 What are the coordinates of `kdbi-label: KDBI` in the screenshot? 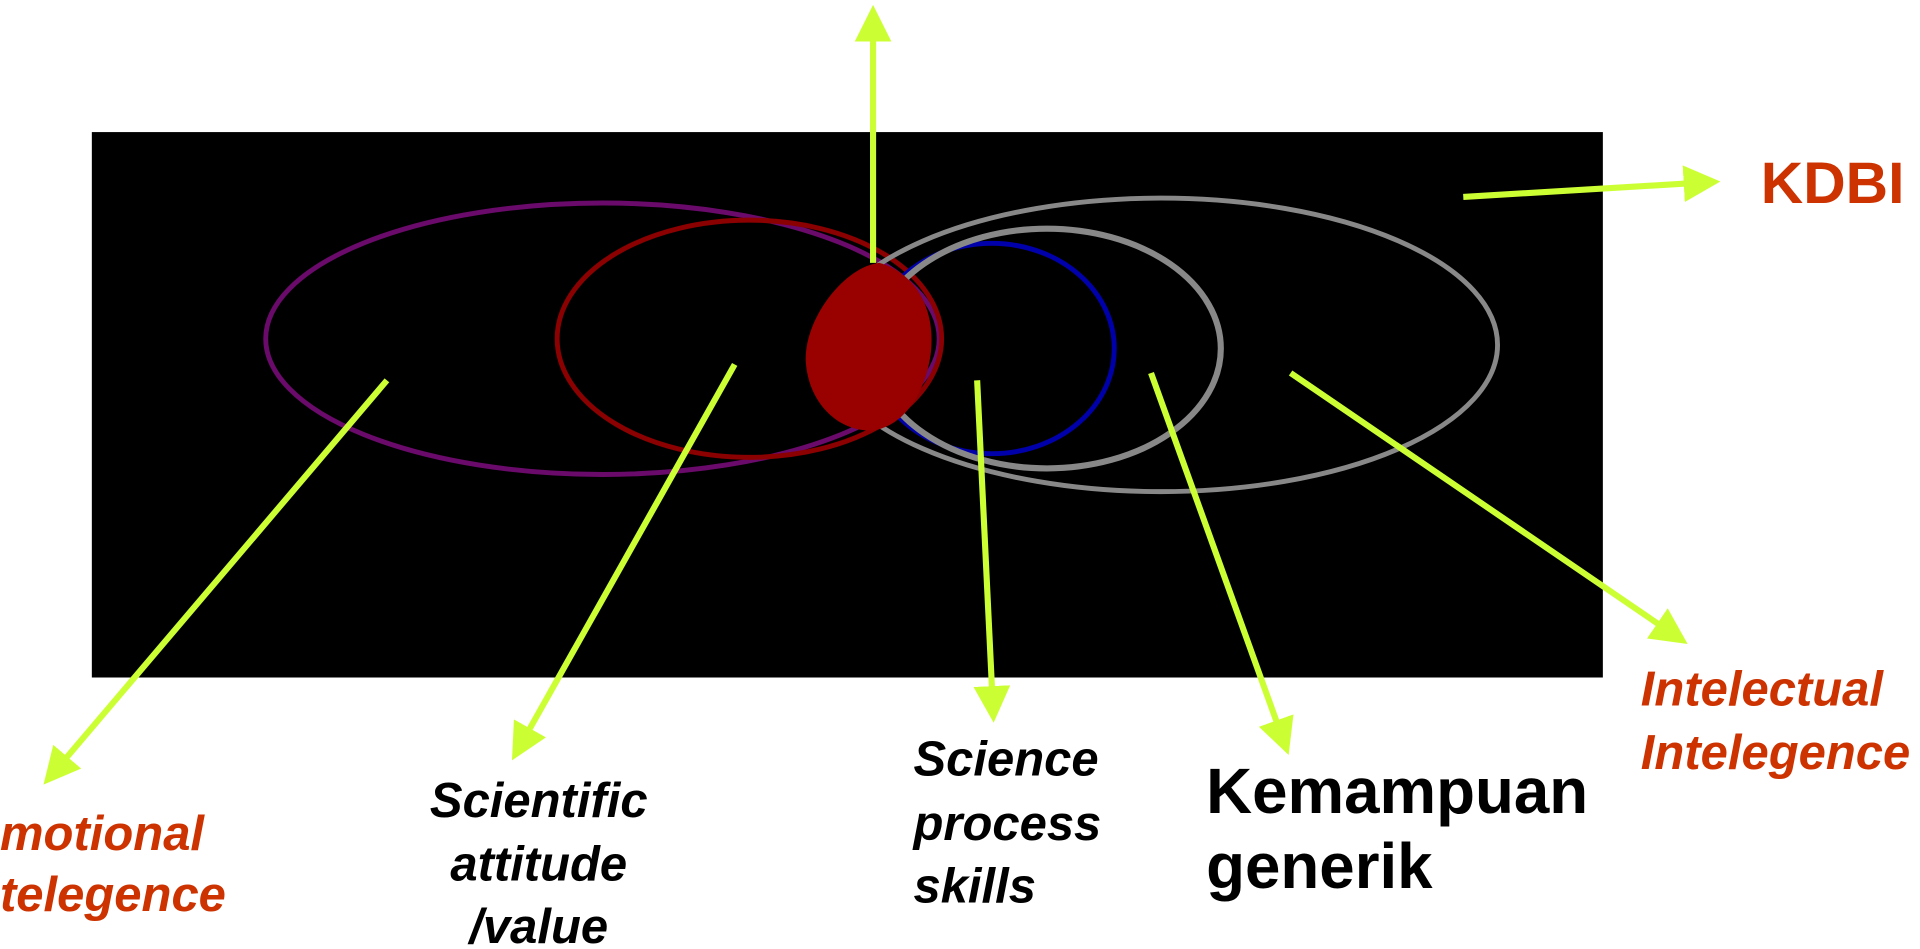 It's located at (1833, 183).